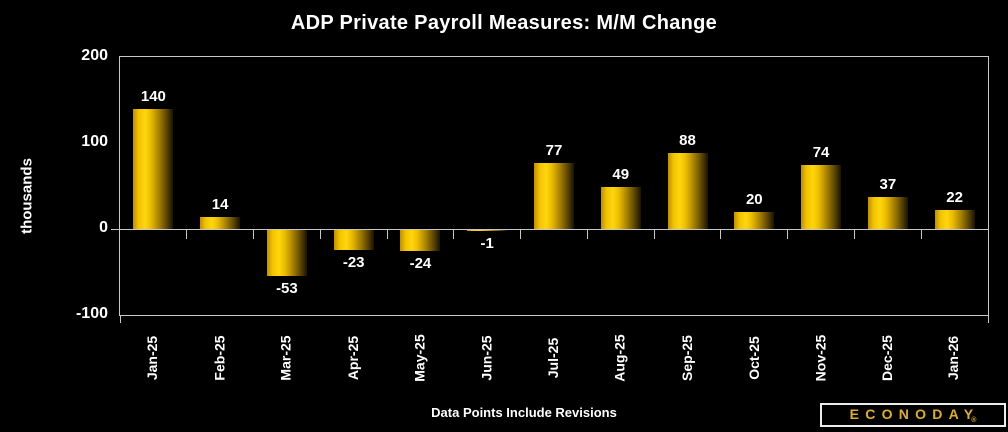 The width and height of the screenshot is (1008, 432). I want to click on x-tick-label: Apr-25, so click(352, 358).